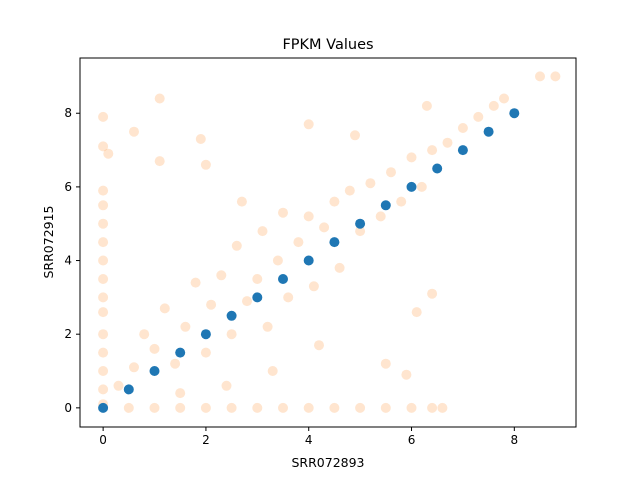 The image size is (640, 480). Describe the element at coordinates (103, 440) in the screenshot. I see `x-tick-label-0: 0` at that location.